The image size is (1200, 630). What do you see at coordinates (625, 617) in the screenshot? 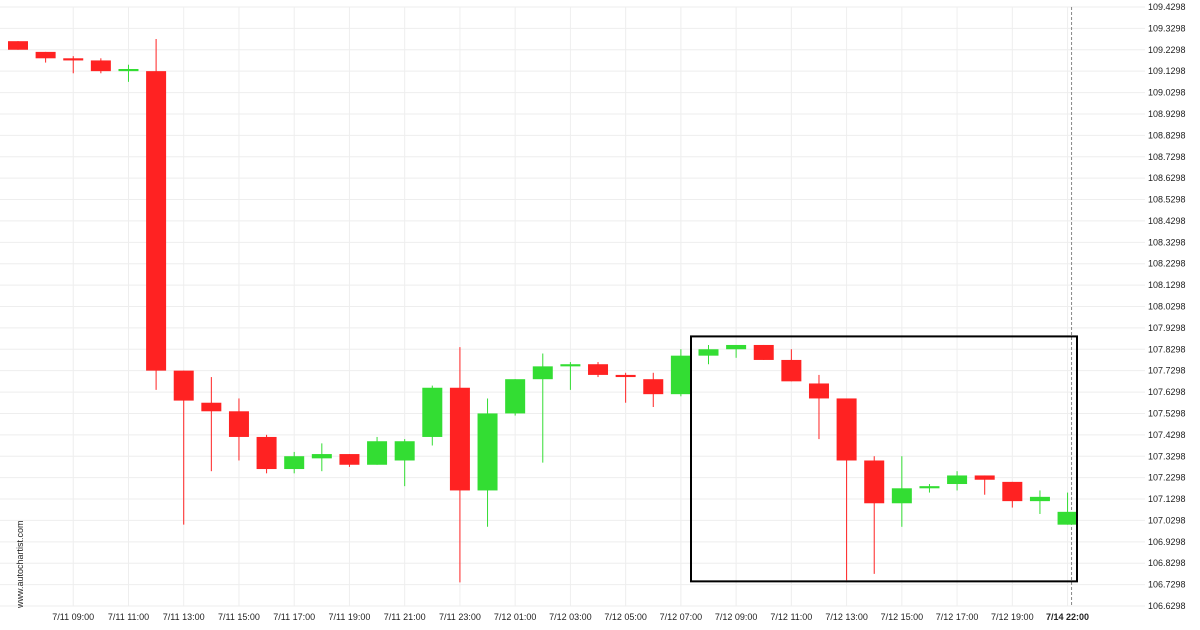
I see `x-tick-label: 7/12 05:00` at bounding box center [625, 617].